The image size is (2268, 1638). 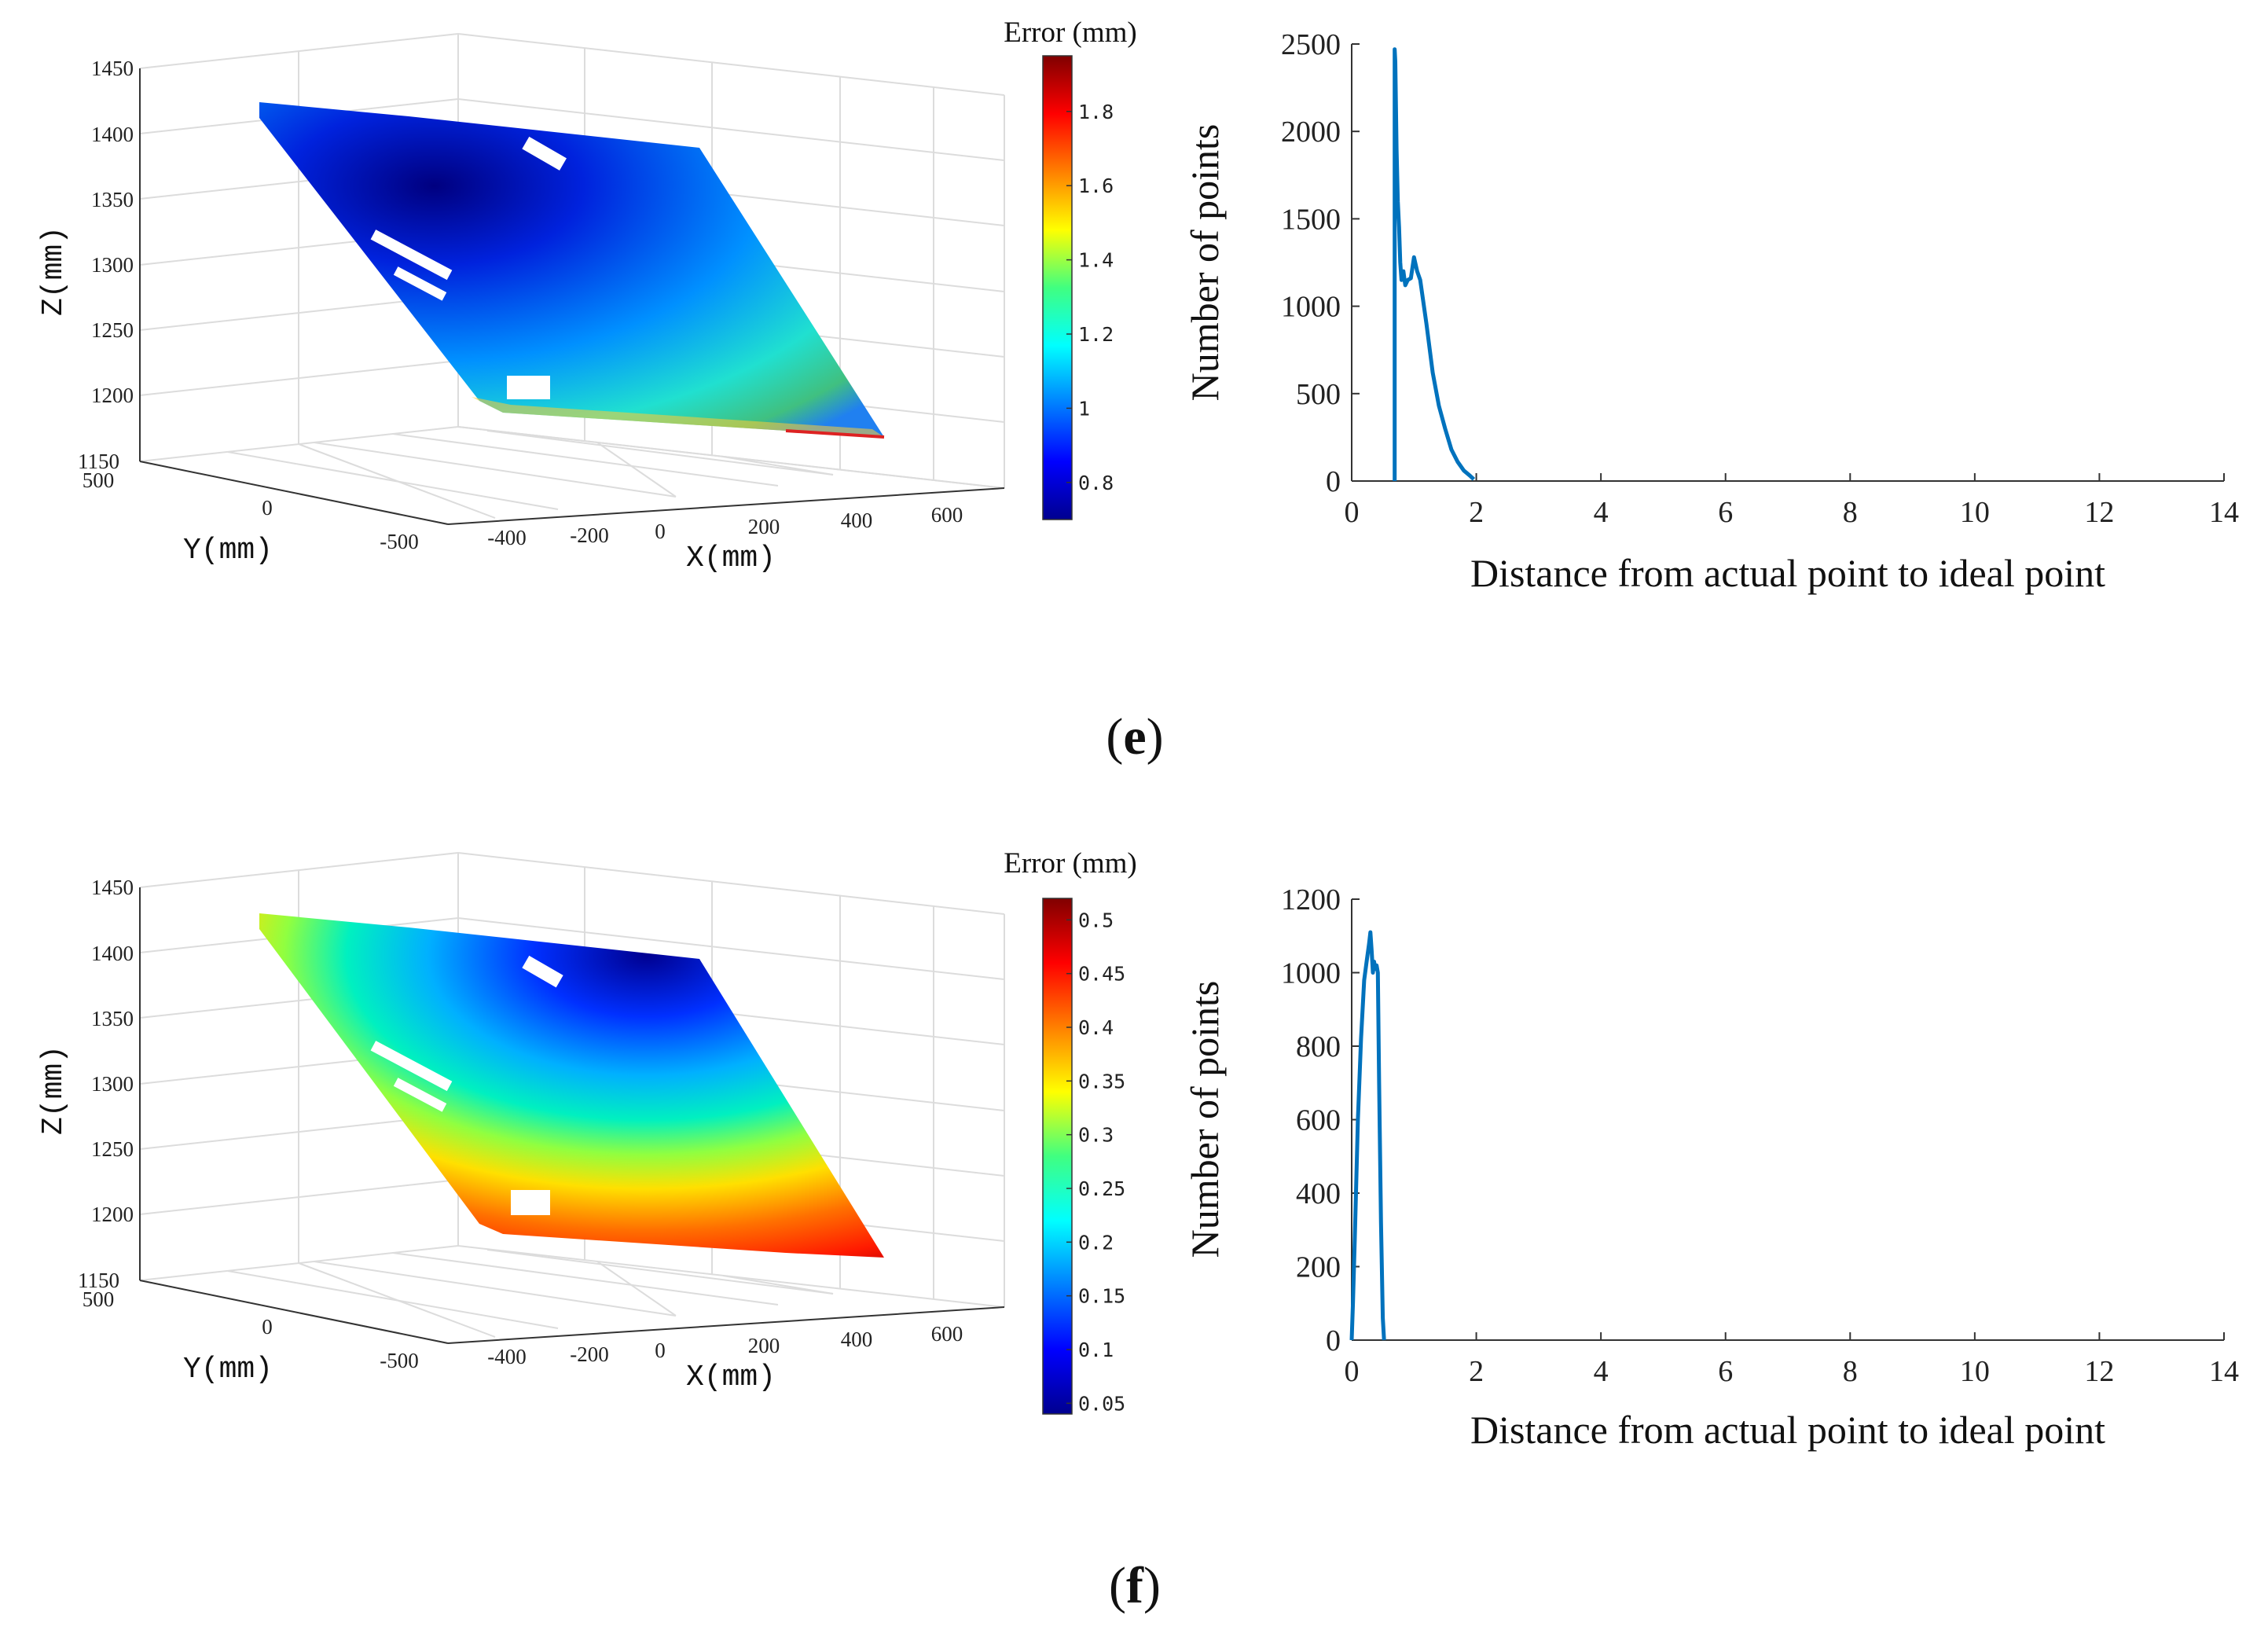 I want to click on colorbar-tick-label: 0.3, so click(x=1096, y=1135).